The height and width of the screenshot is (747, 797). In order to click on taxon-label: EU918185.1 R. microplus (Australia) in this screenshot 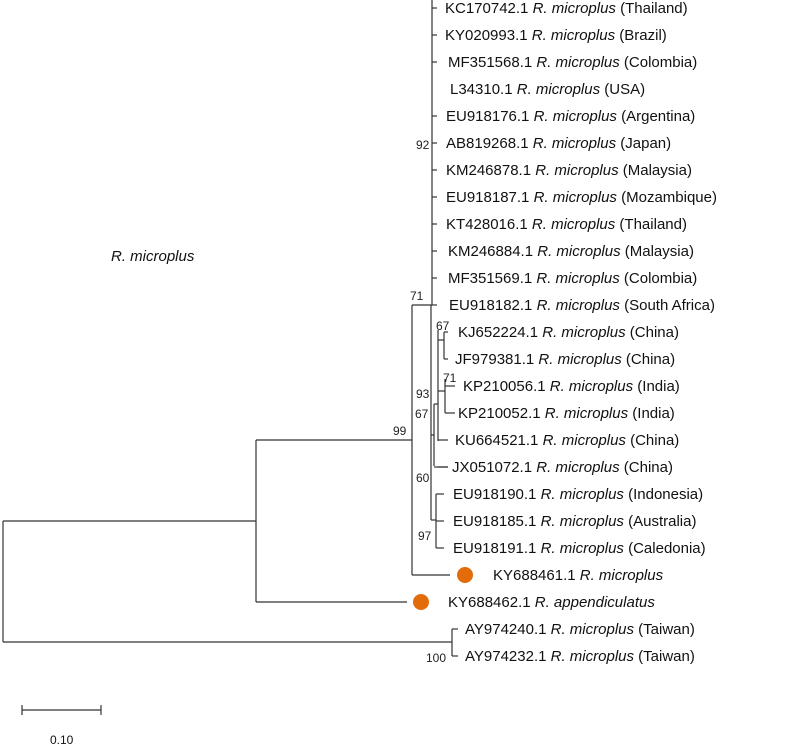, I will do `click(574, 521)`.